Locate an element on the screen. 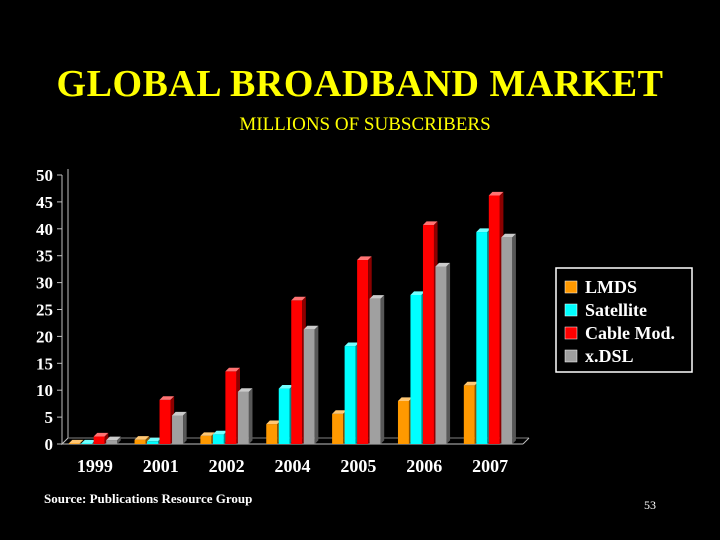  y-axis-wall is located at coordinates (65, 307).